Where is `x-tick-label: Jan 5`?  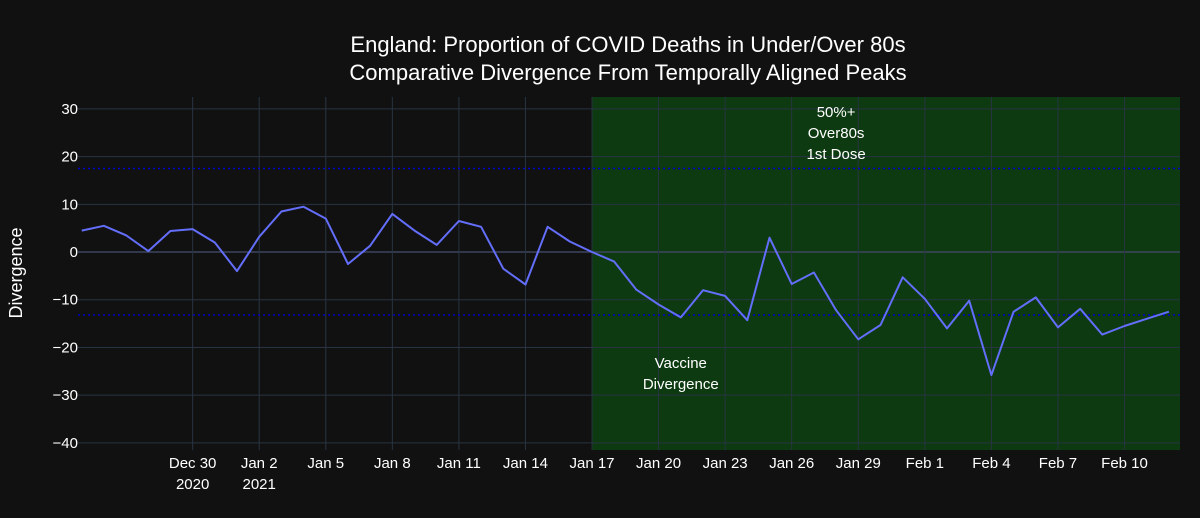 x-tick-label: Jan 5 is located at coordinates (325, 463).